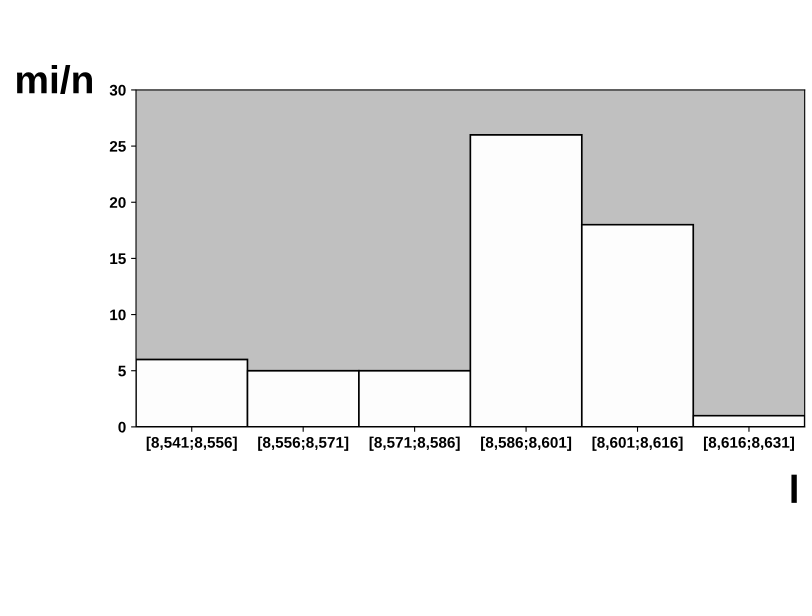 Image resolution: width=812 pixels, height=616 pixels. Describe the element at coordinates (637, 443) in the screenshot. I see `x-tick-label: [8,601;8,616]` at that location.